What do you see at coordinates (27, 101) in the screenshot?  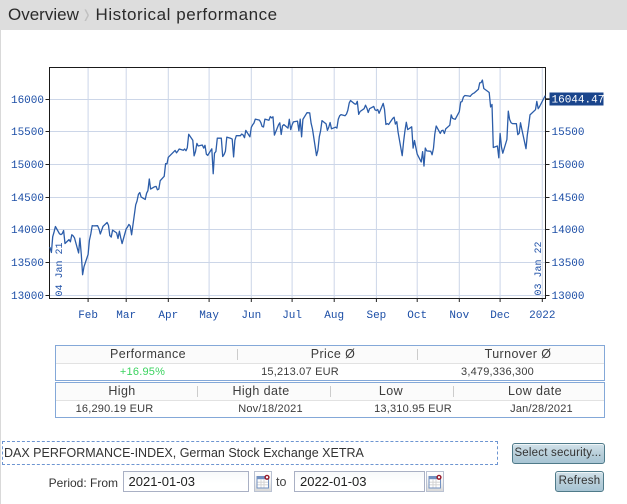 I see `svg-text: 16000` at bounding box center [27, 101].